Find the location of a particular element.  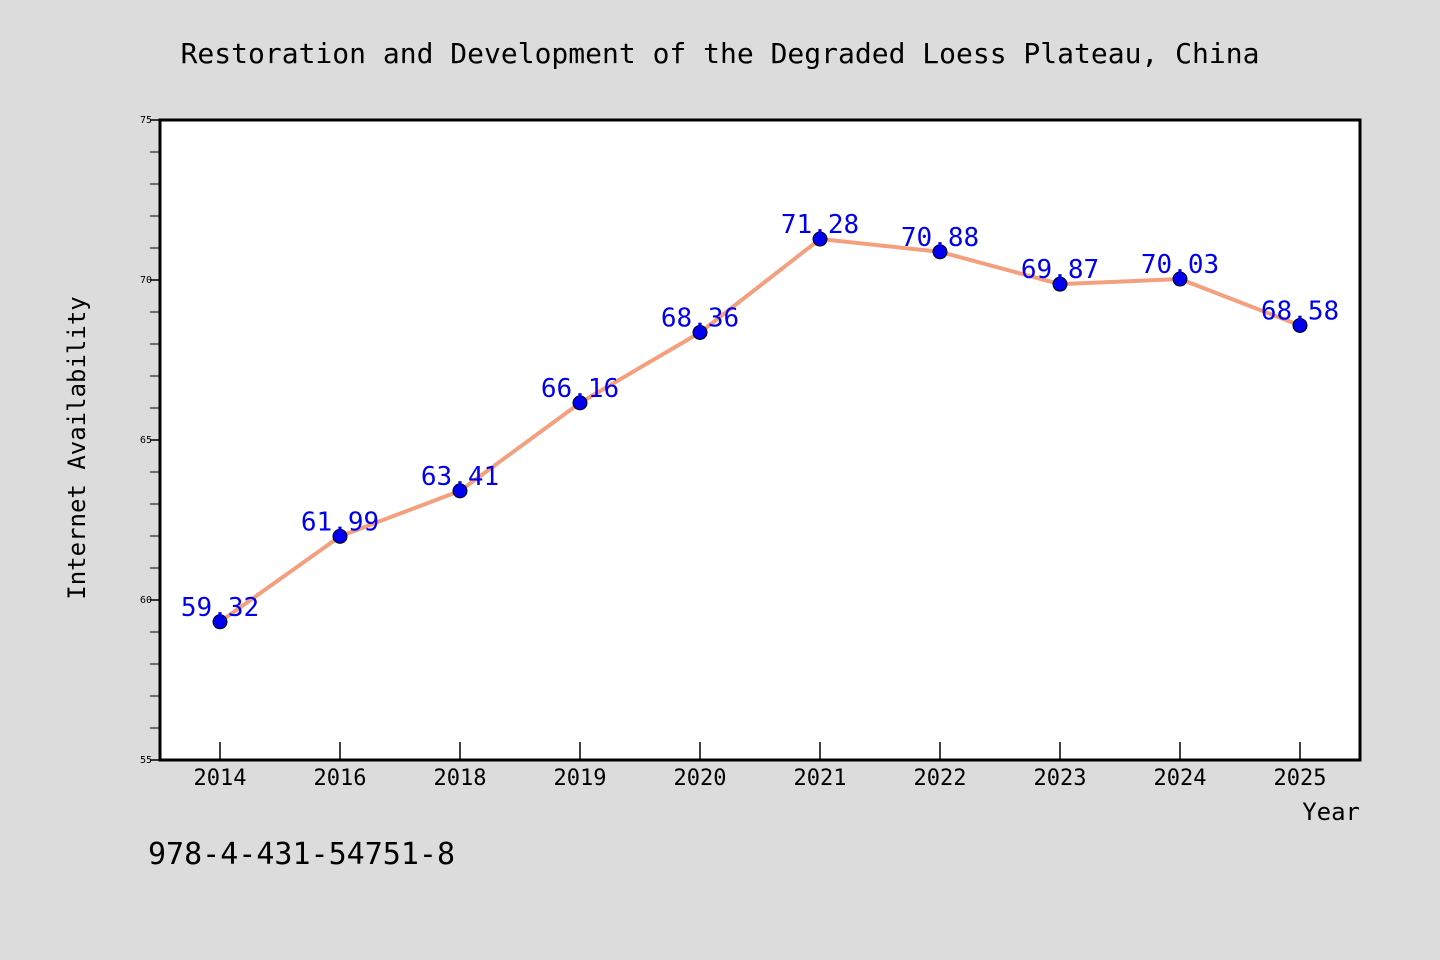

isbn-text: 978-4-431-54751-8 is located at coordinates (301, 854).